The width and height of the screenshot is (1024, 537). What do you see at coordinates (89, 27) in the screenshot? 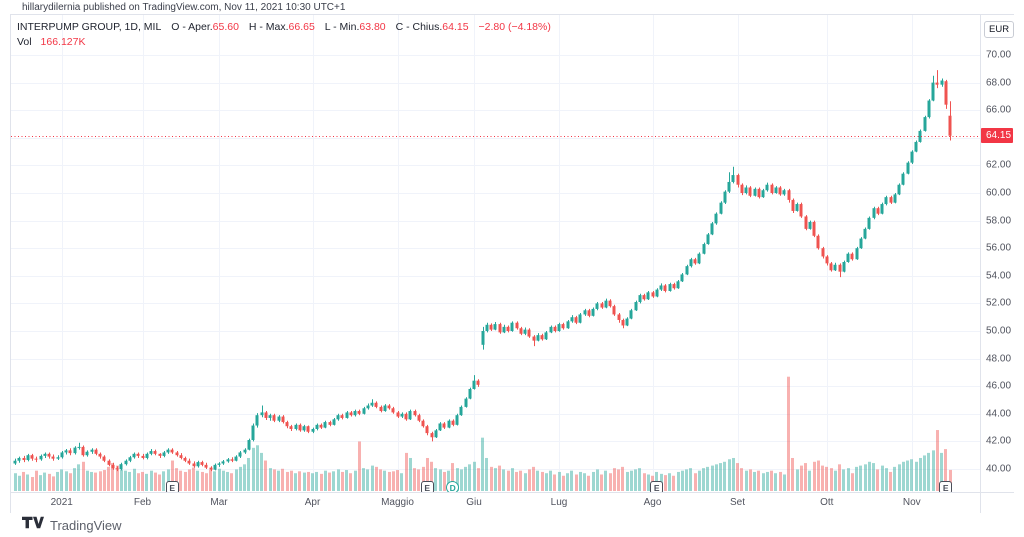
I see `symbol-title: INTERPUMP GROUP, 1D, MIL` at bounding box center [89, 27].